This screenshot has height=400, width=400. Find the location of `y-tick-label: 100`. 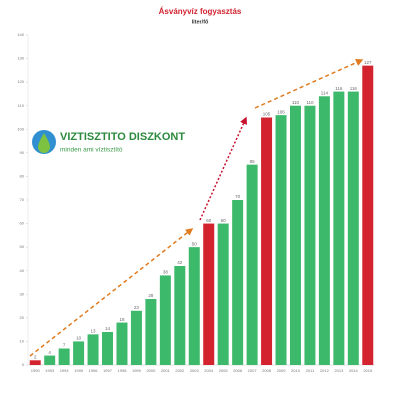

y-tick-label: 100 is located at coordinates (20, 128).